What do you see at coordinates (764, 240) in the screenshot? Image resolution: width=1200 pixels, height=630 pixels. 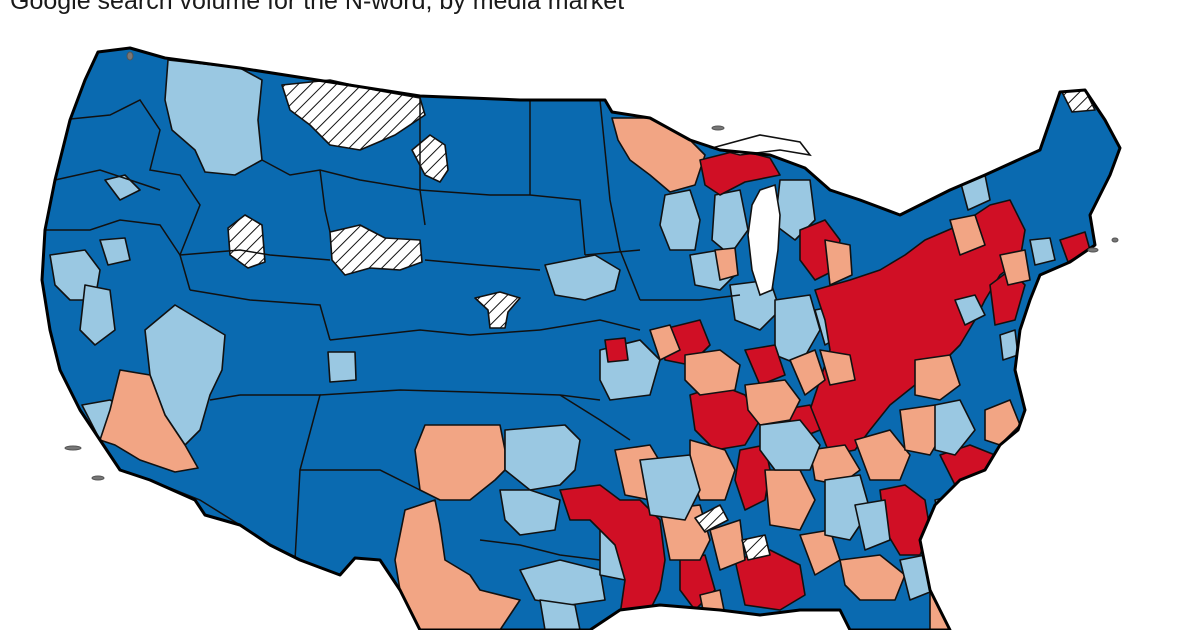 I see `lake-michigan` at bounding box center [764, 240].